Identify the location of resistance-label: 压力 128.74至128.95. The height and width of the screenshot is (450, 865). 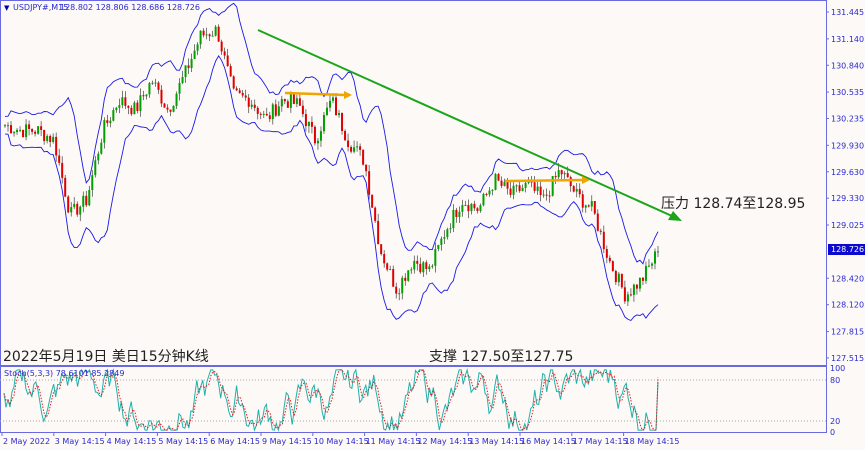
(733, 204).